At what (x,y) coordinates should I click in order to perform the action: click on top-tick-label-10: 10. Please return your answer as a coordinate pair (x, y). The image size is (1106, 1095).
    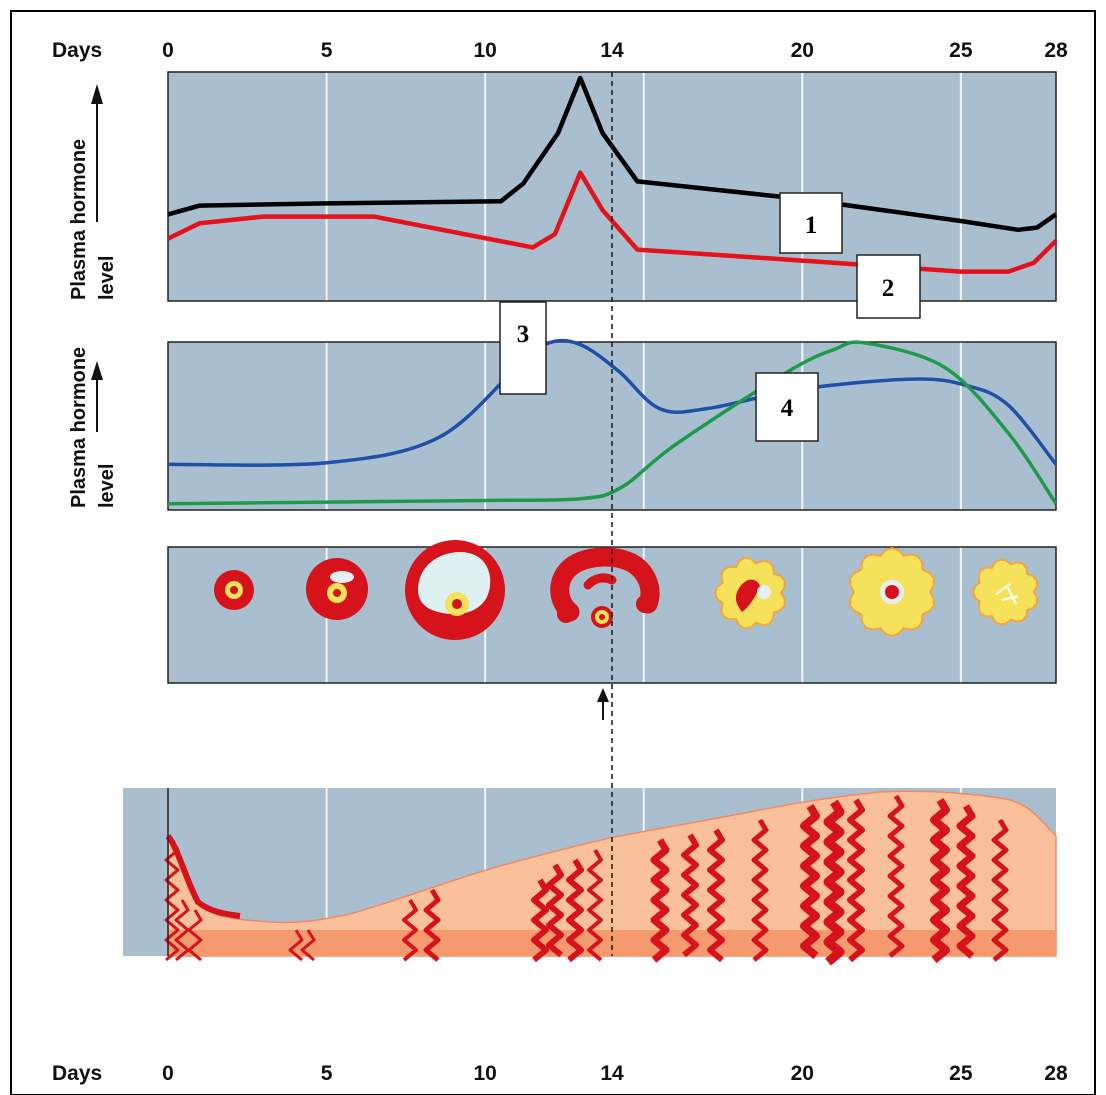
    Looking at the image, I should click on (484, 50).